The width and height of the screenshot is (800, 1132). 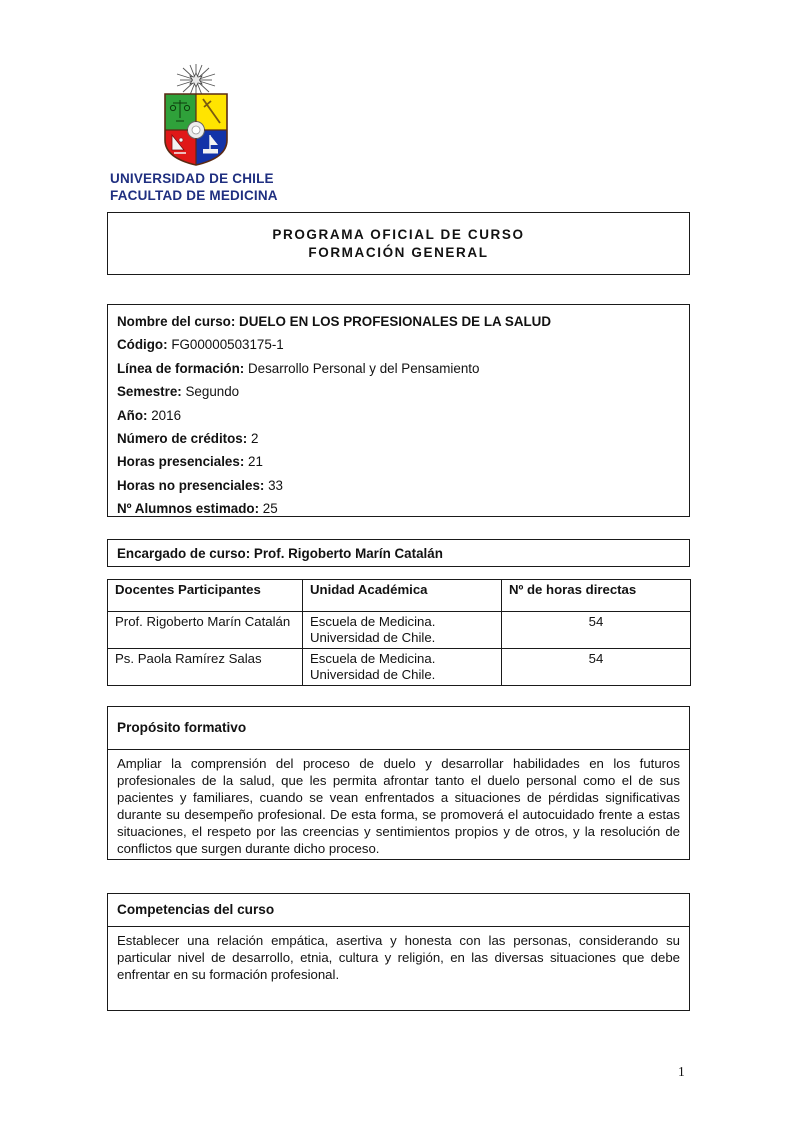 What do you see at coordinates (398, 234) in the screenshot?
I see `program-title-line1: PROGRAMA OFICIAL DE CURSO` at bounding box center [398, 234].